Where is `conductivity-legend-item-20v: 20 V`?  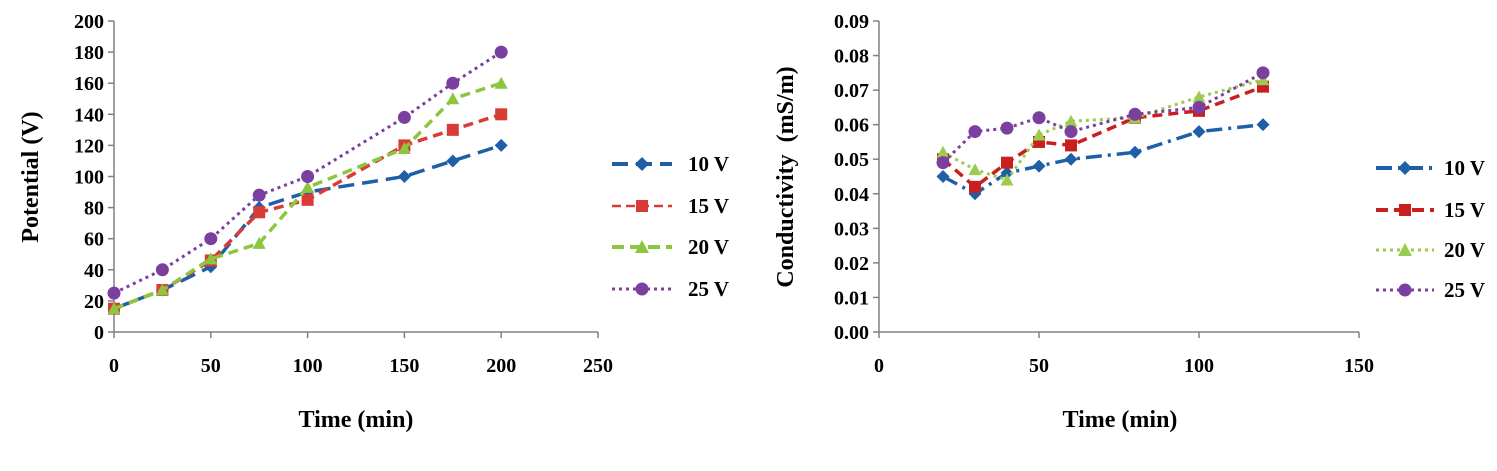 conductivity-legend-item-20v: 20 V is located at coordinates (1430, 250).